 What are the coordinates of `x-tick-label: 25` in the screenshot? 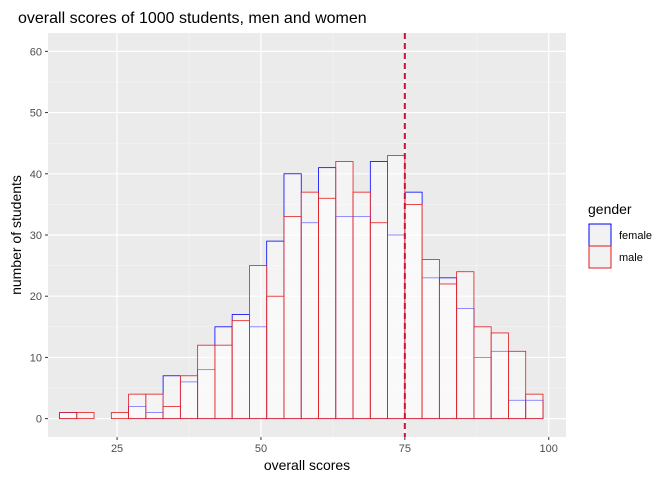 It's located at (117, 449).